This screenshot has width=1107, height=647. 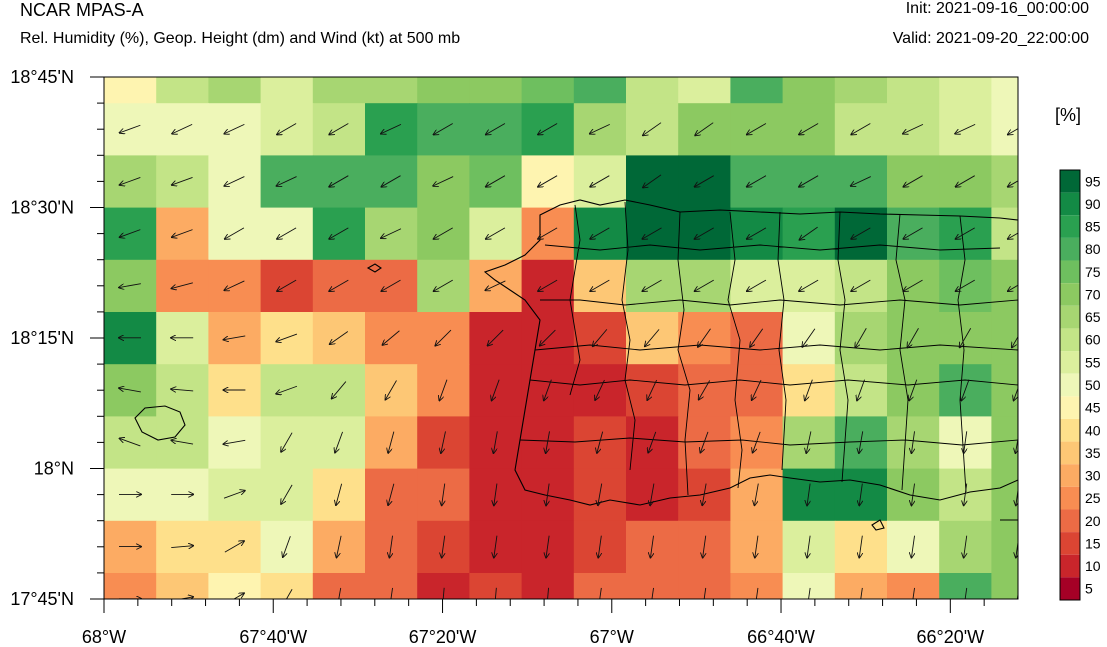 What do you see at coordinates (1093, 227) in the screenshot?
I see `colorbar-label: 85` at bounding box center [1093, 227].